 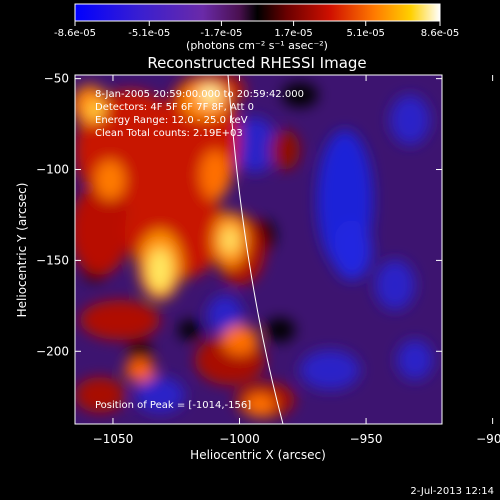 I want to click on x-tick-label: −900, so click(x=488, y=439).